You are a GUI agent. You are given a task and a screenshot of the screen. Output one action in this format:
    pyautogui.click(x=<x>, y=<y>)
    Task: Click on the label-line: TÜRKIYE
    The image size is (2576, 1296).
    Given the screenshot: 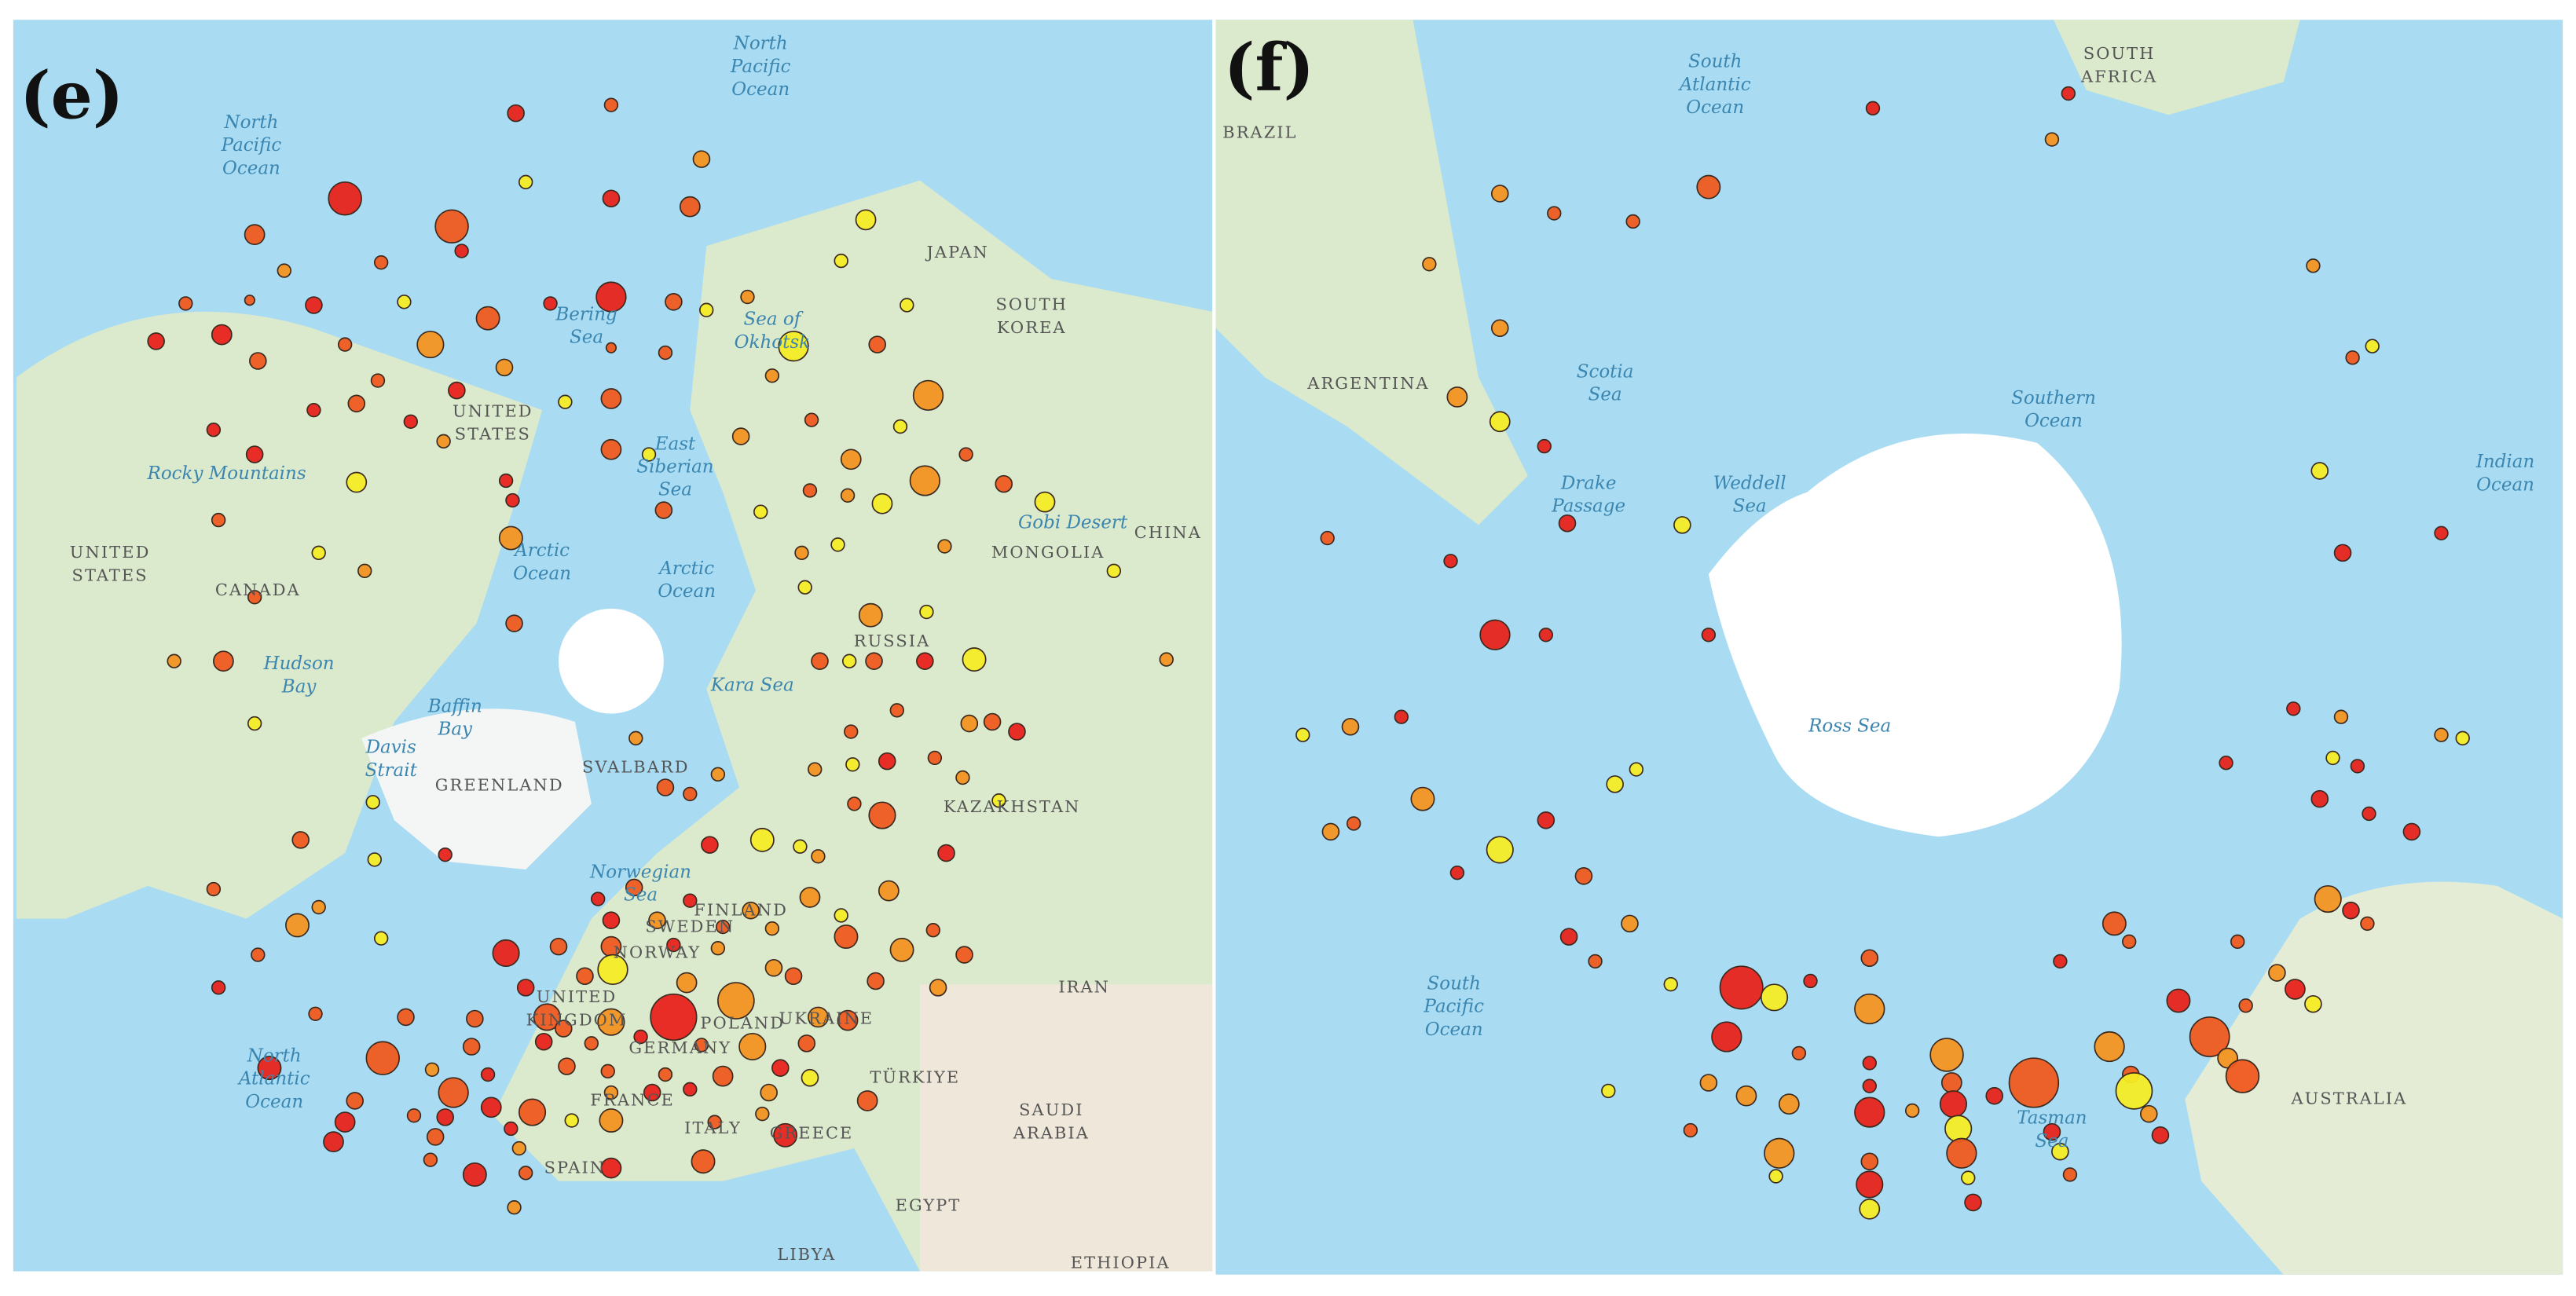 What is the action you would take?
    pyautogui.click(x=915, y=1076)
    